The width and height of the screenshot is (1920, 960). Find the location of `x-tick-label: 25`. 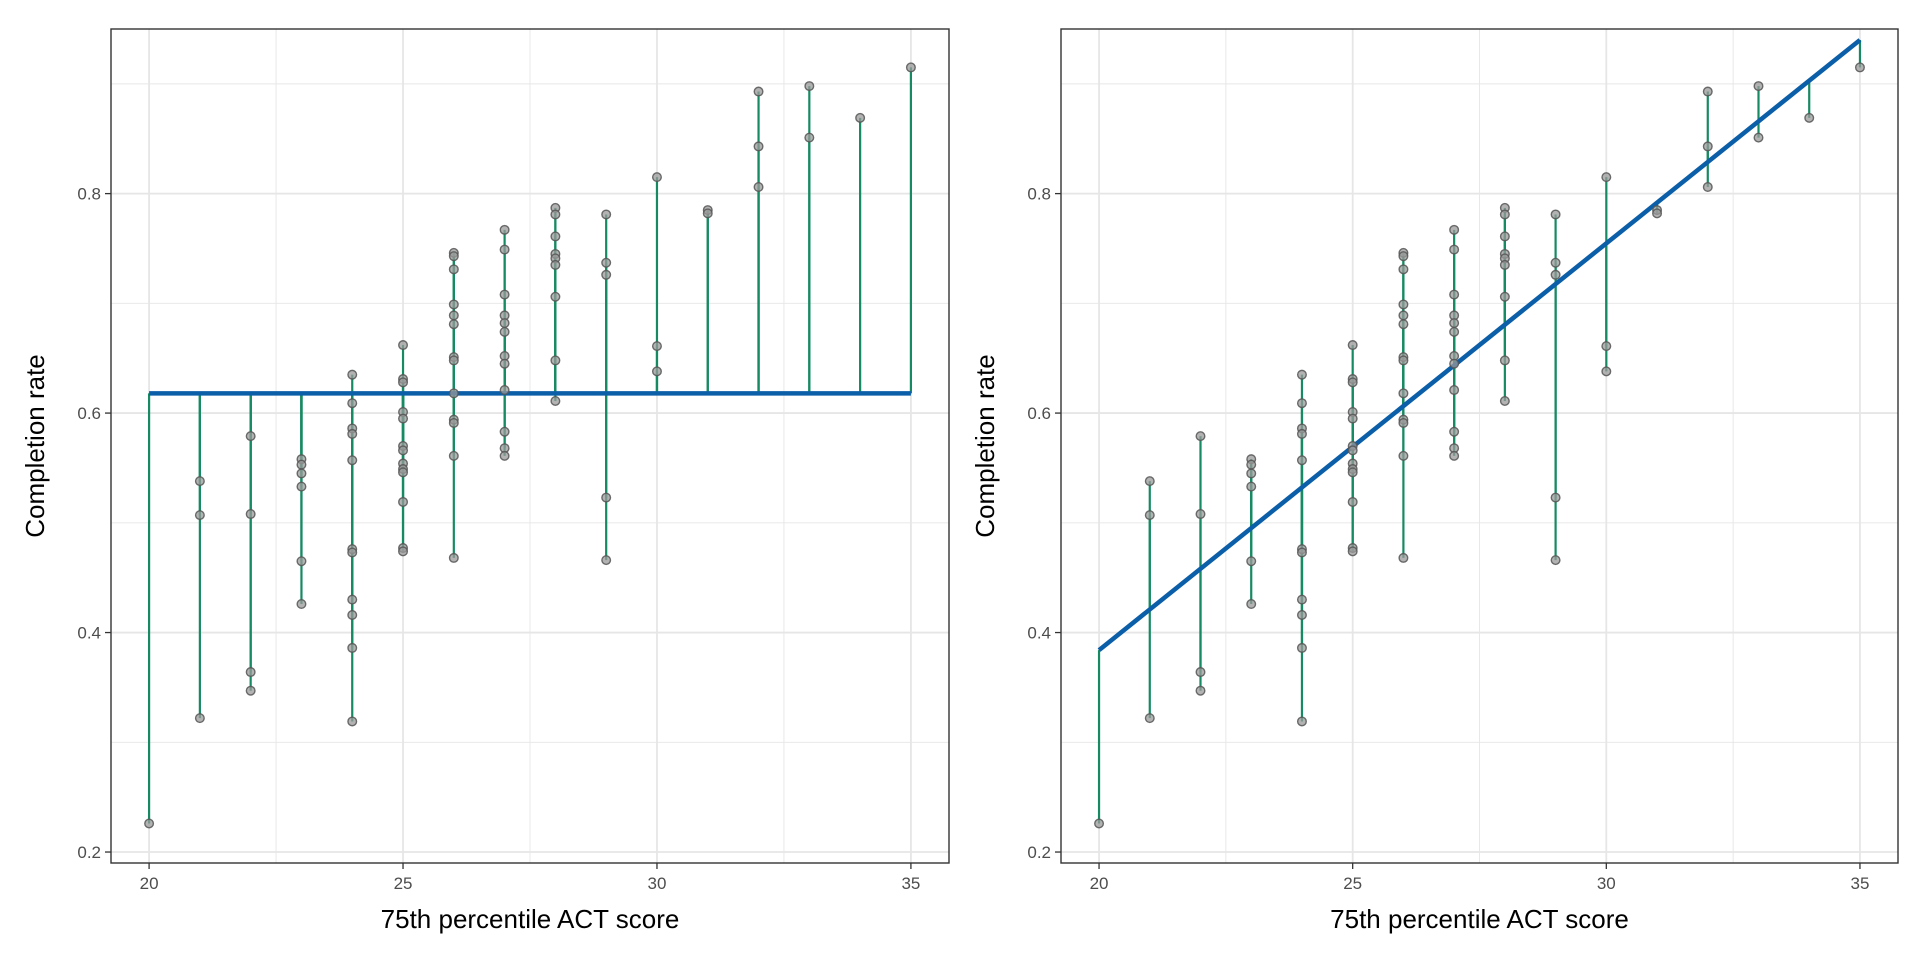

x-tick-label: 25 is located at coordinates (1352, 883).